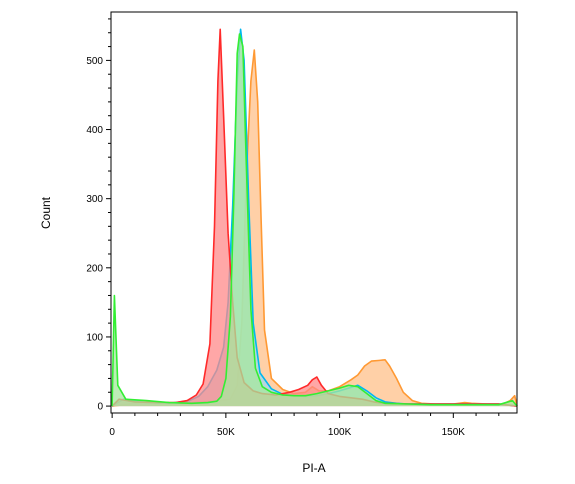  What do you see at coordinates (46, 212) in the screenshot?
I see `y-axis-title: Count` at bounding box center [46, 212].